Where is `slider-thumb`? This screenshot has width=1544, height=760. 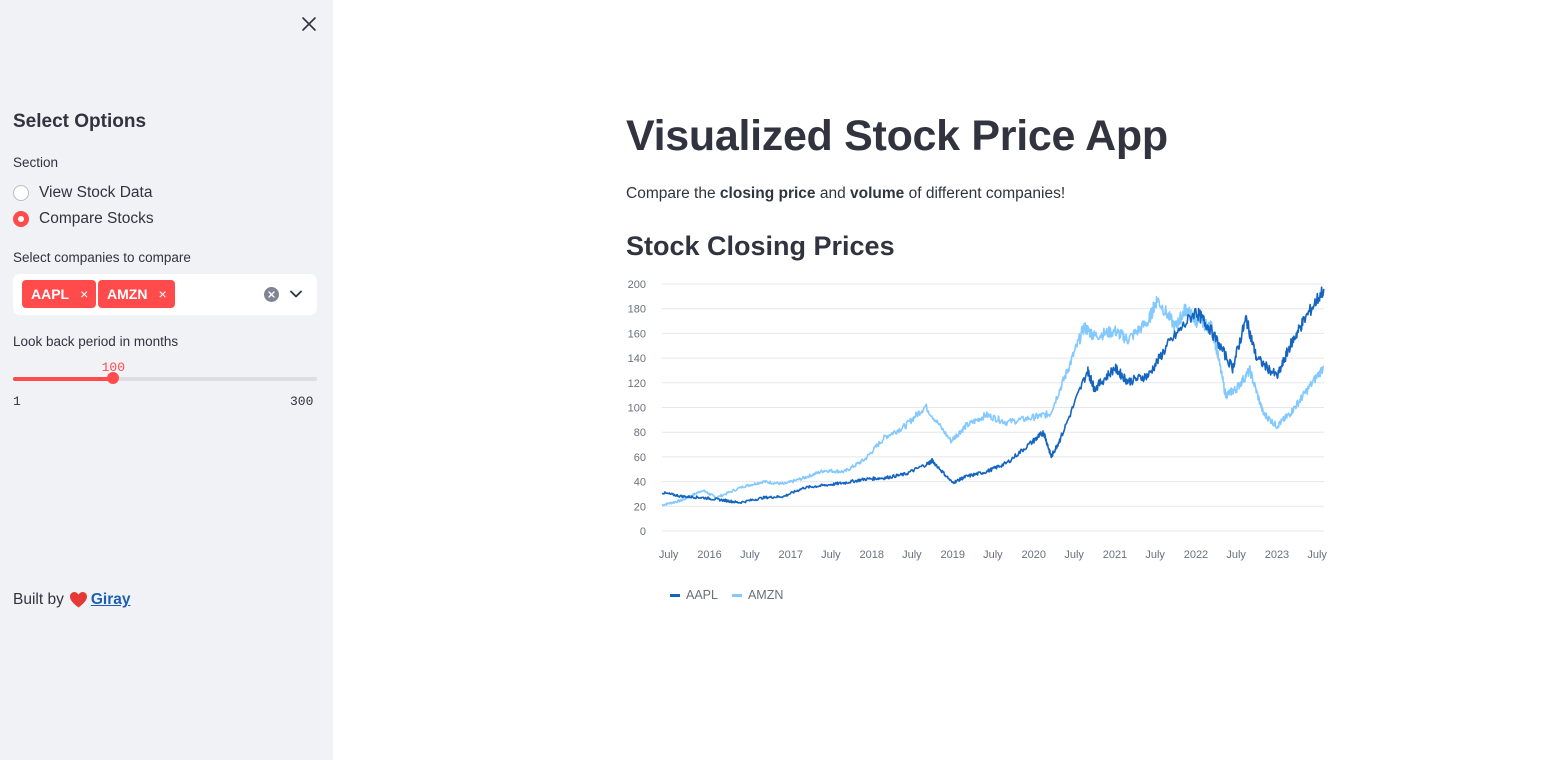 slider-thumb is located at coordinates (113, 378).